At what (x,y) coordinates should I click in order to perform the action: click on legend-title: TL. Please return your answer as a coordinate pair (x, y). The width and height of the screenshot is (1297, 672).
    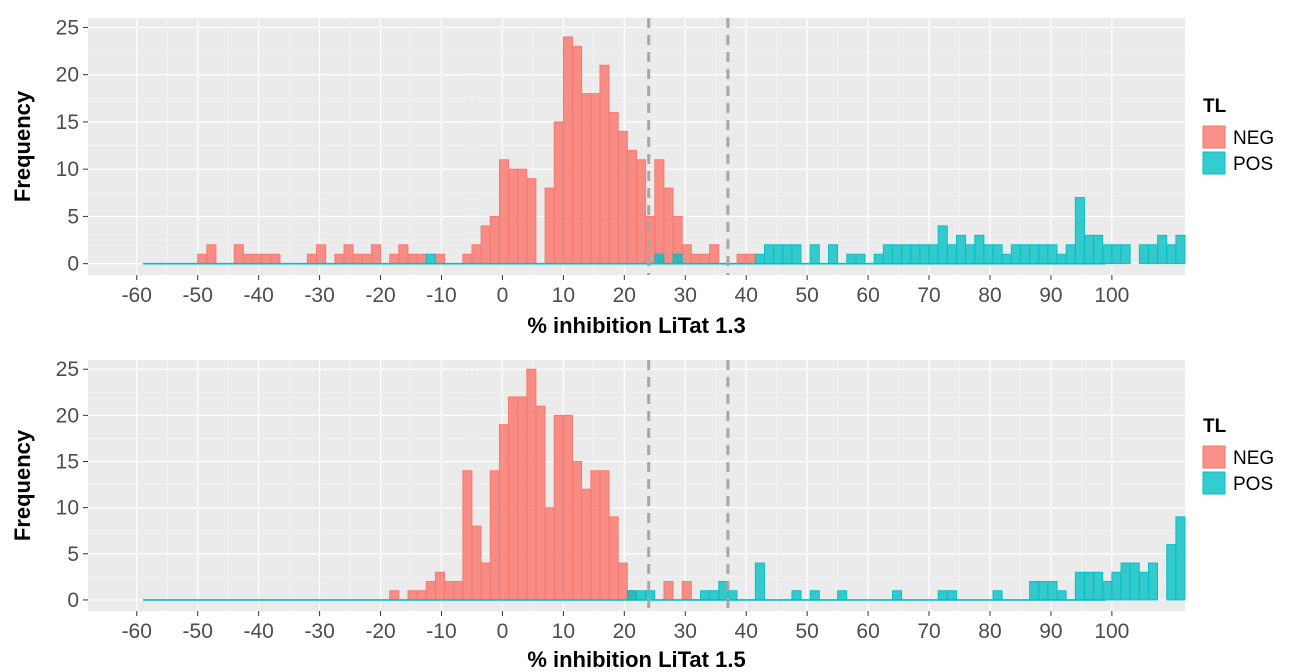
    Looking at the image, I should click on (1215, 106).